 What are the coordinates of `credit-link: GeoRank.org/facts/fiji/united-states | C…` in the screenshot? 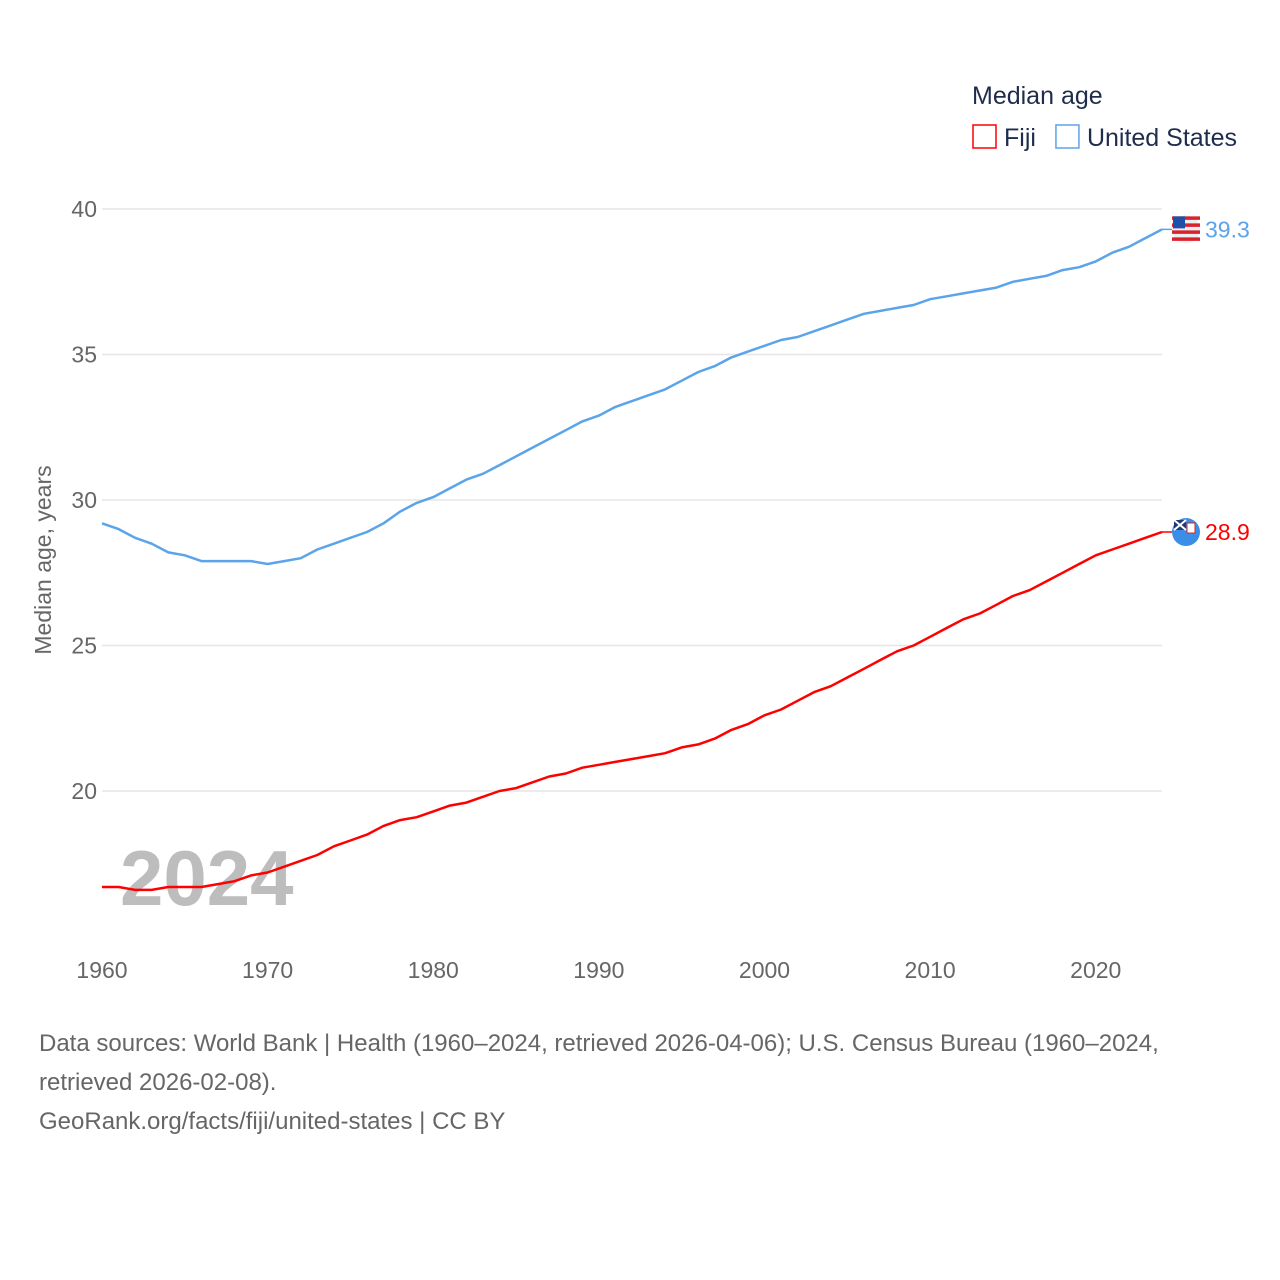 It's located at (272, 1121).